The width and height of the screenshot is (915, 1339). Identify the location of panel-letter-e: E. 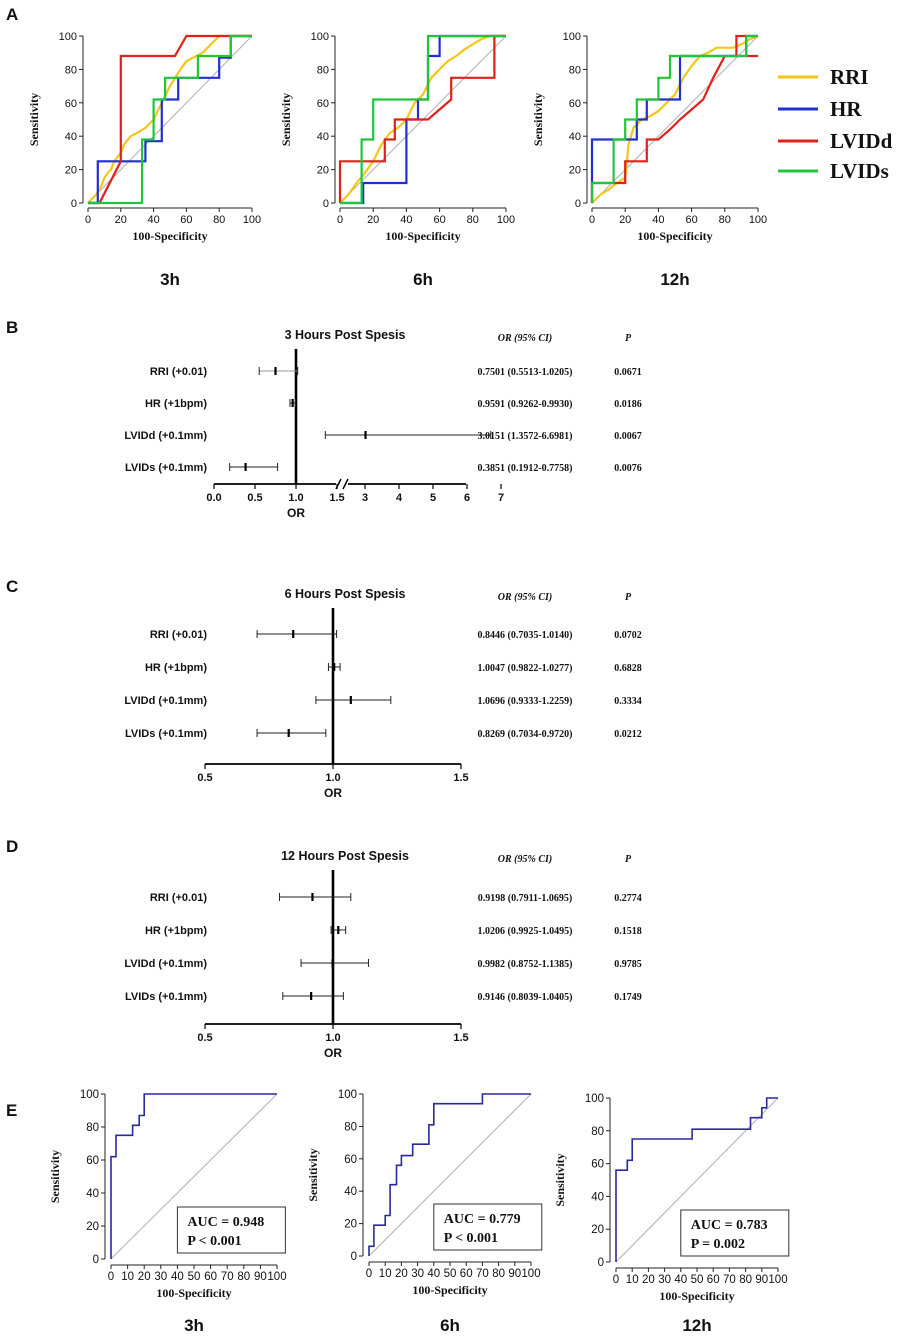
(11, 1110).